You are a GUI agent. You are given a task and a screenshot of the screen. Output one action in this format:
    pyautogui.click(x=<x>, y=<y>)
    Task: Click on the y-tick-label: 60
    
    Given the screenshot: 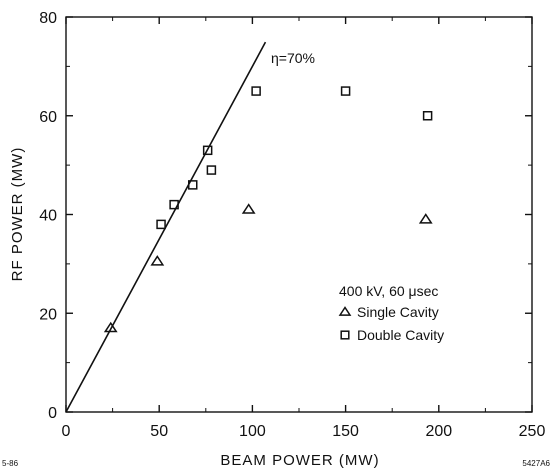 What is the action you would take?
    pyautogui.click(x=48, y=117)
    